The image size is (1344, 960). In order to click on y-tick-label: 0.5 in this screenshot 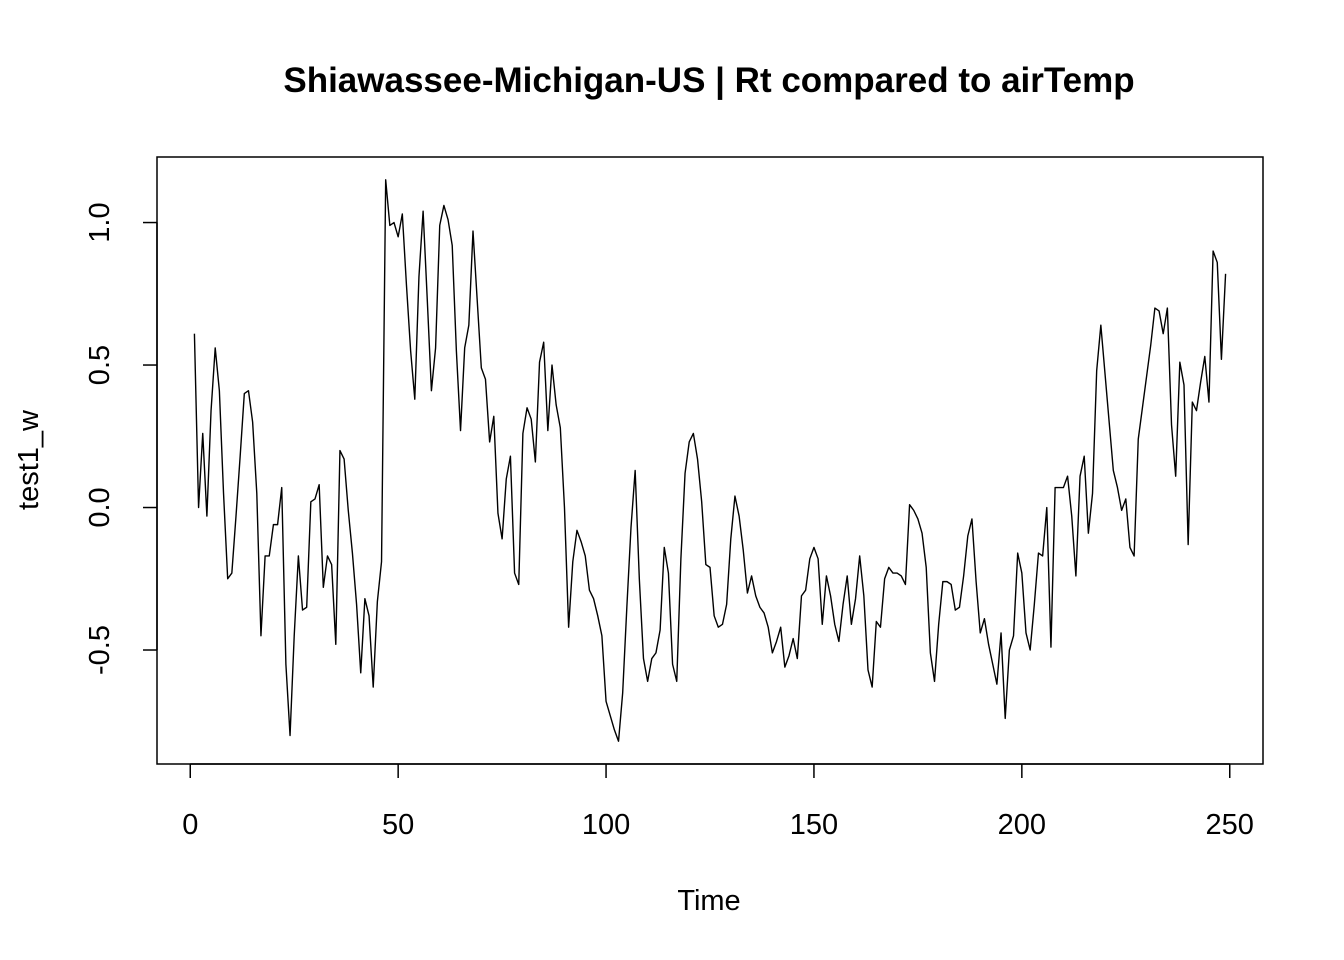, I will do `click(100, 365)`.